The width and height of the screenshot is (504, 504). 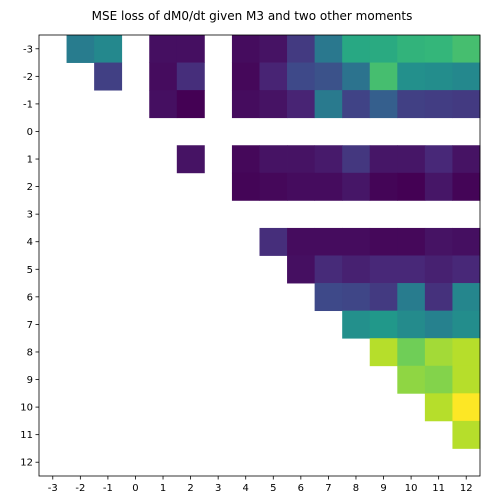 I want to click on x-tick-label: 1, so click(x=163, y=488).